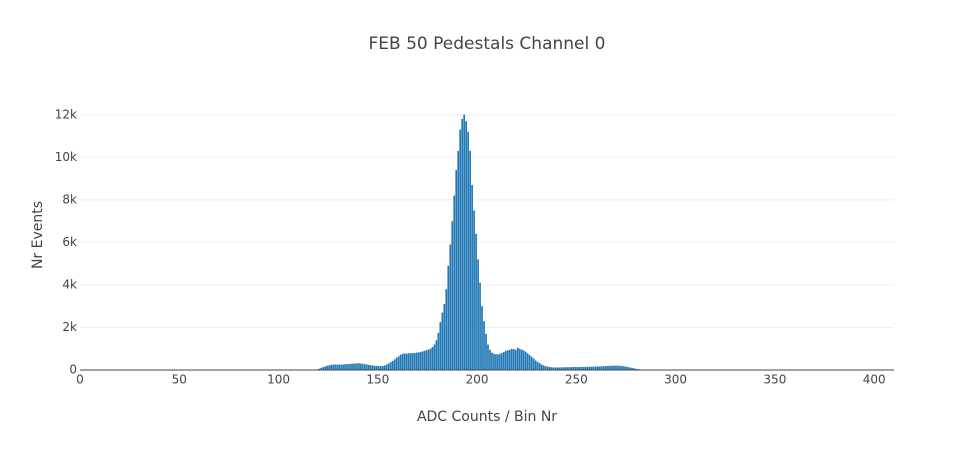 The width and height of the screenshot is (974, 450). Describe the element at coordinates (675, 380) in the screenshot. I see `x-tick-label: 300` at that location.